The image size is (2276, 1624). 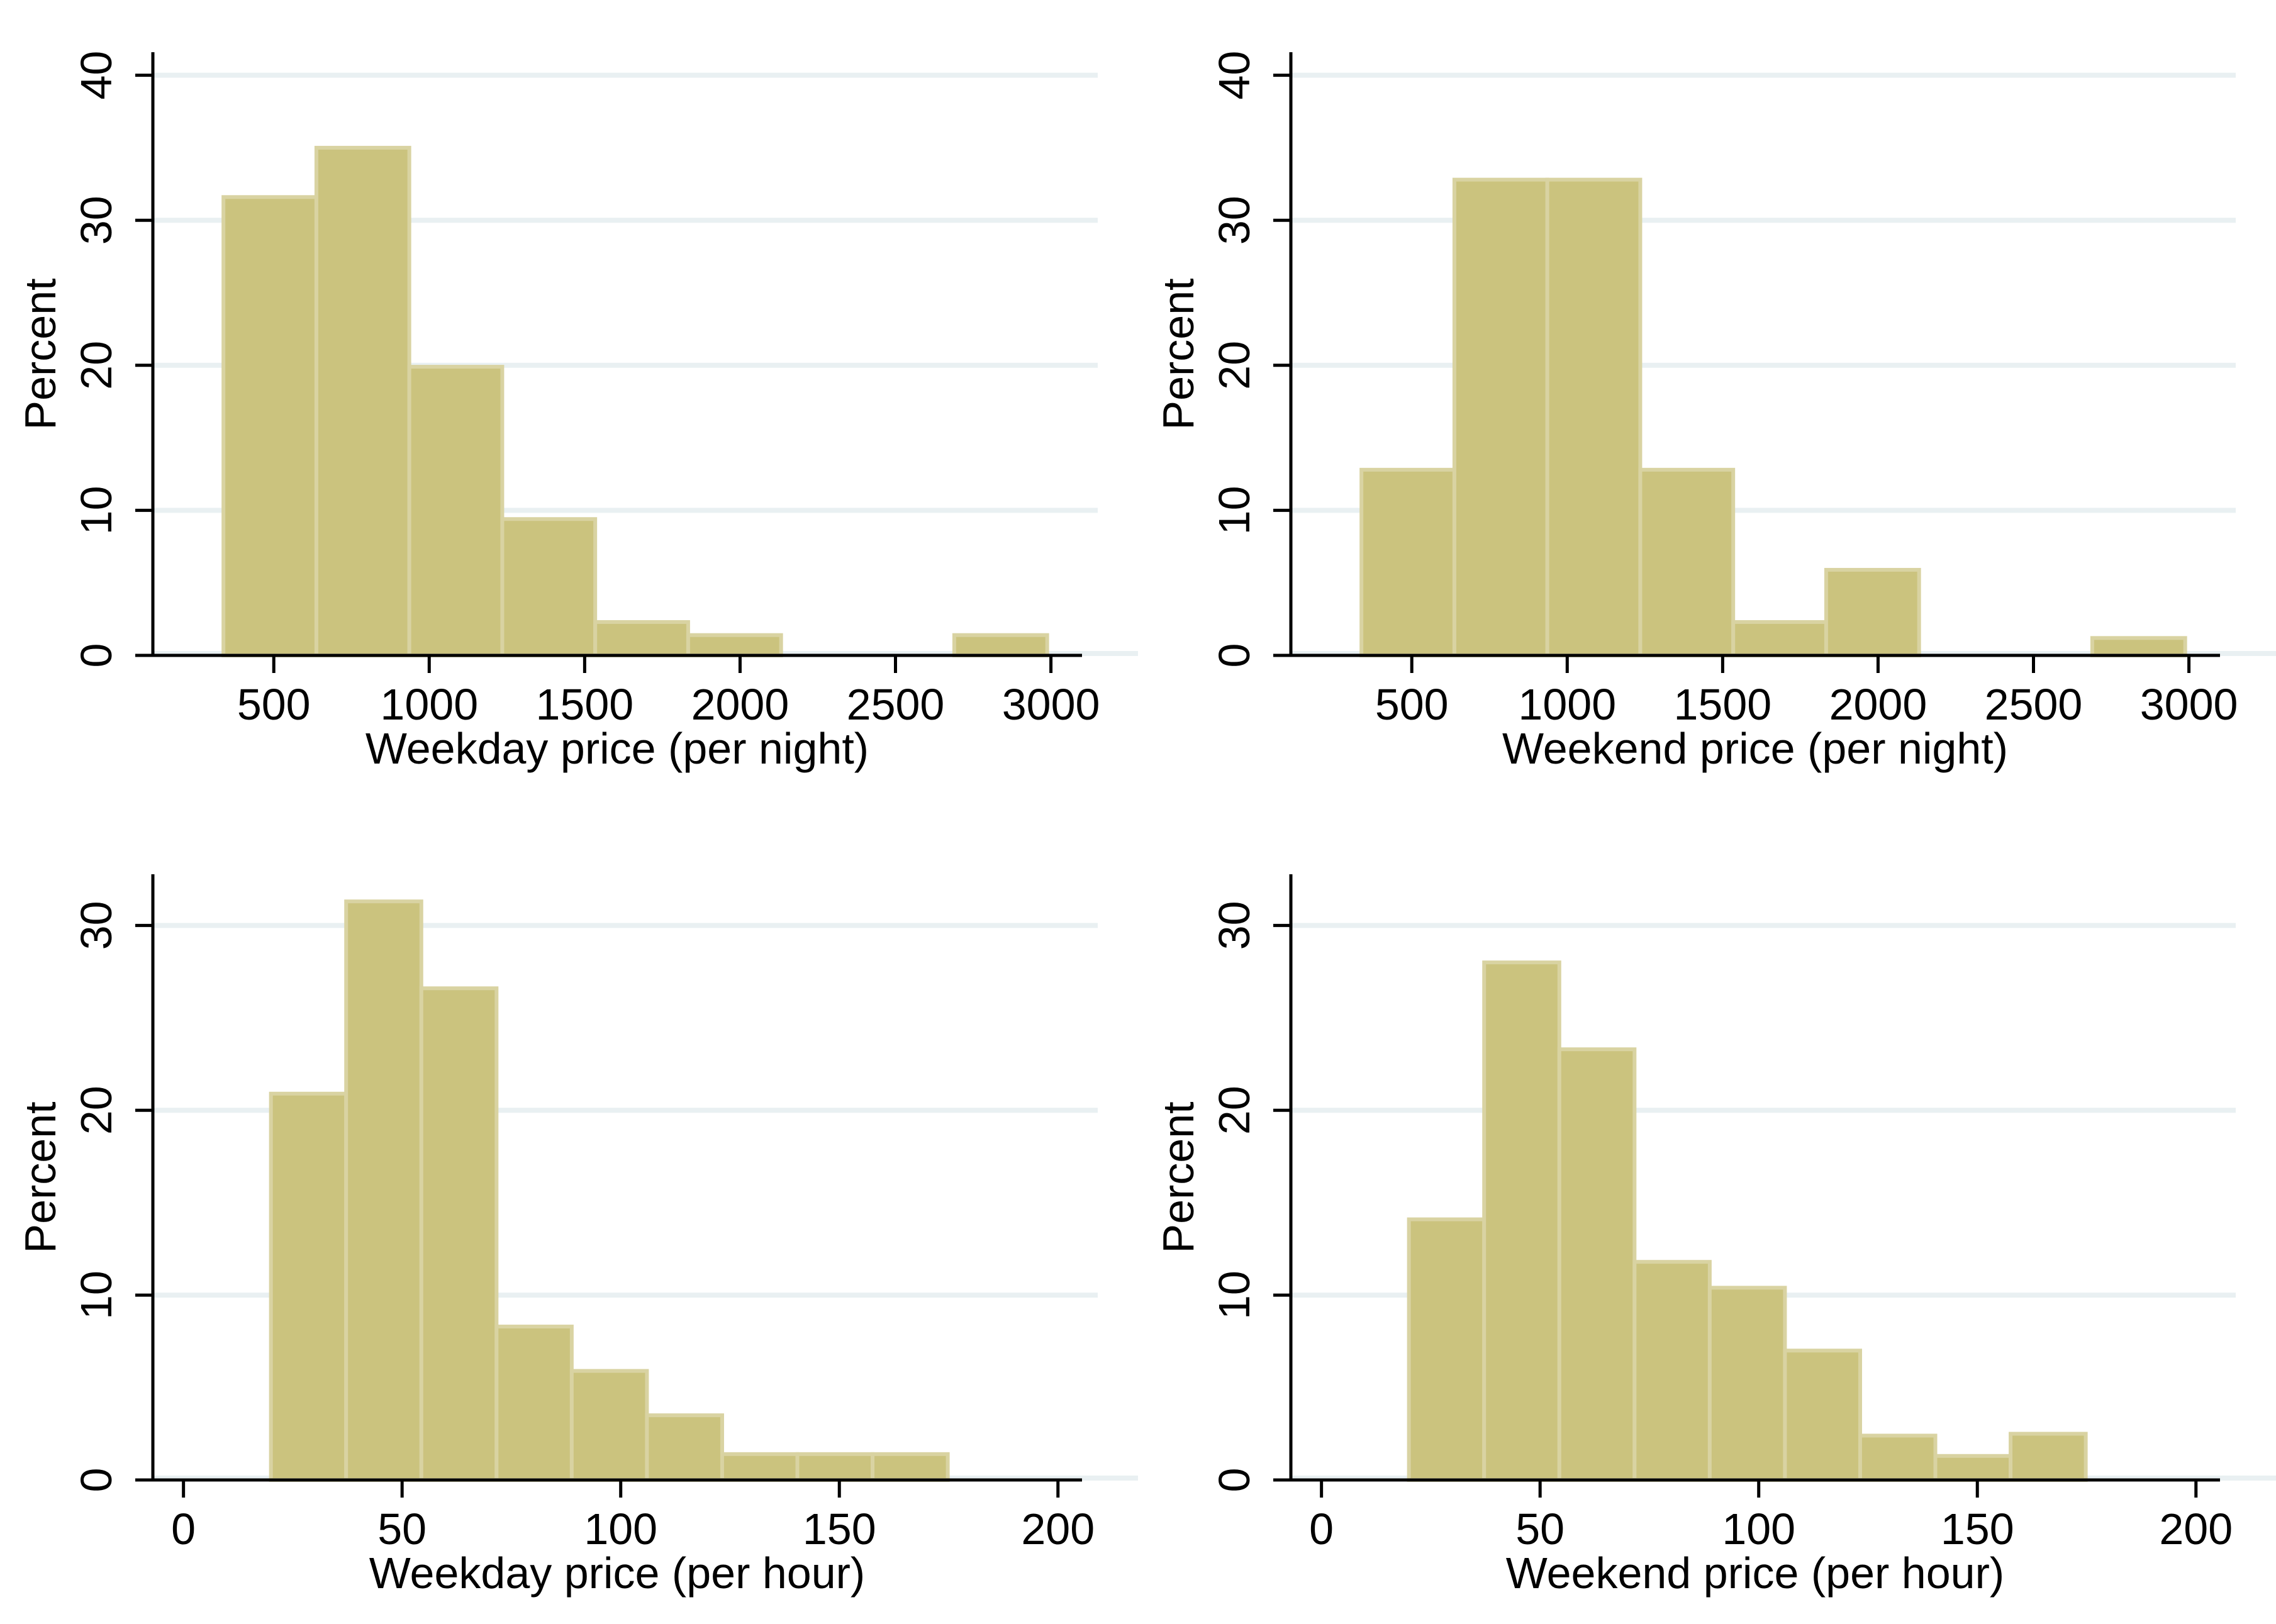 What do you see at coordinates (1755, 748) in the screenshot?
I see `x-axis-title: Weekend price (per night)` at bounding box center [1755, 748].